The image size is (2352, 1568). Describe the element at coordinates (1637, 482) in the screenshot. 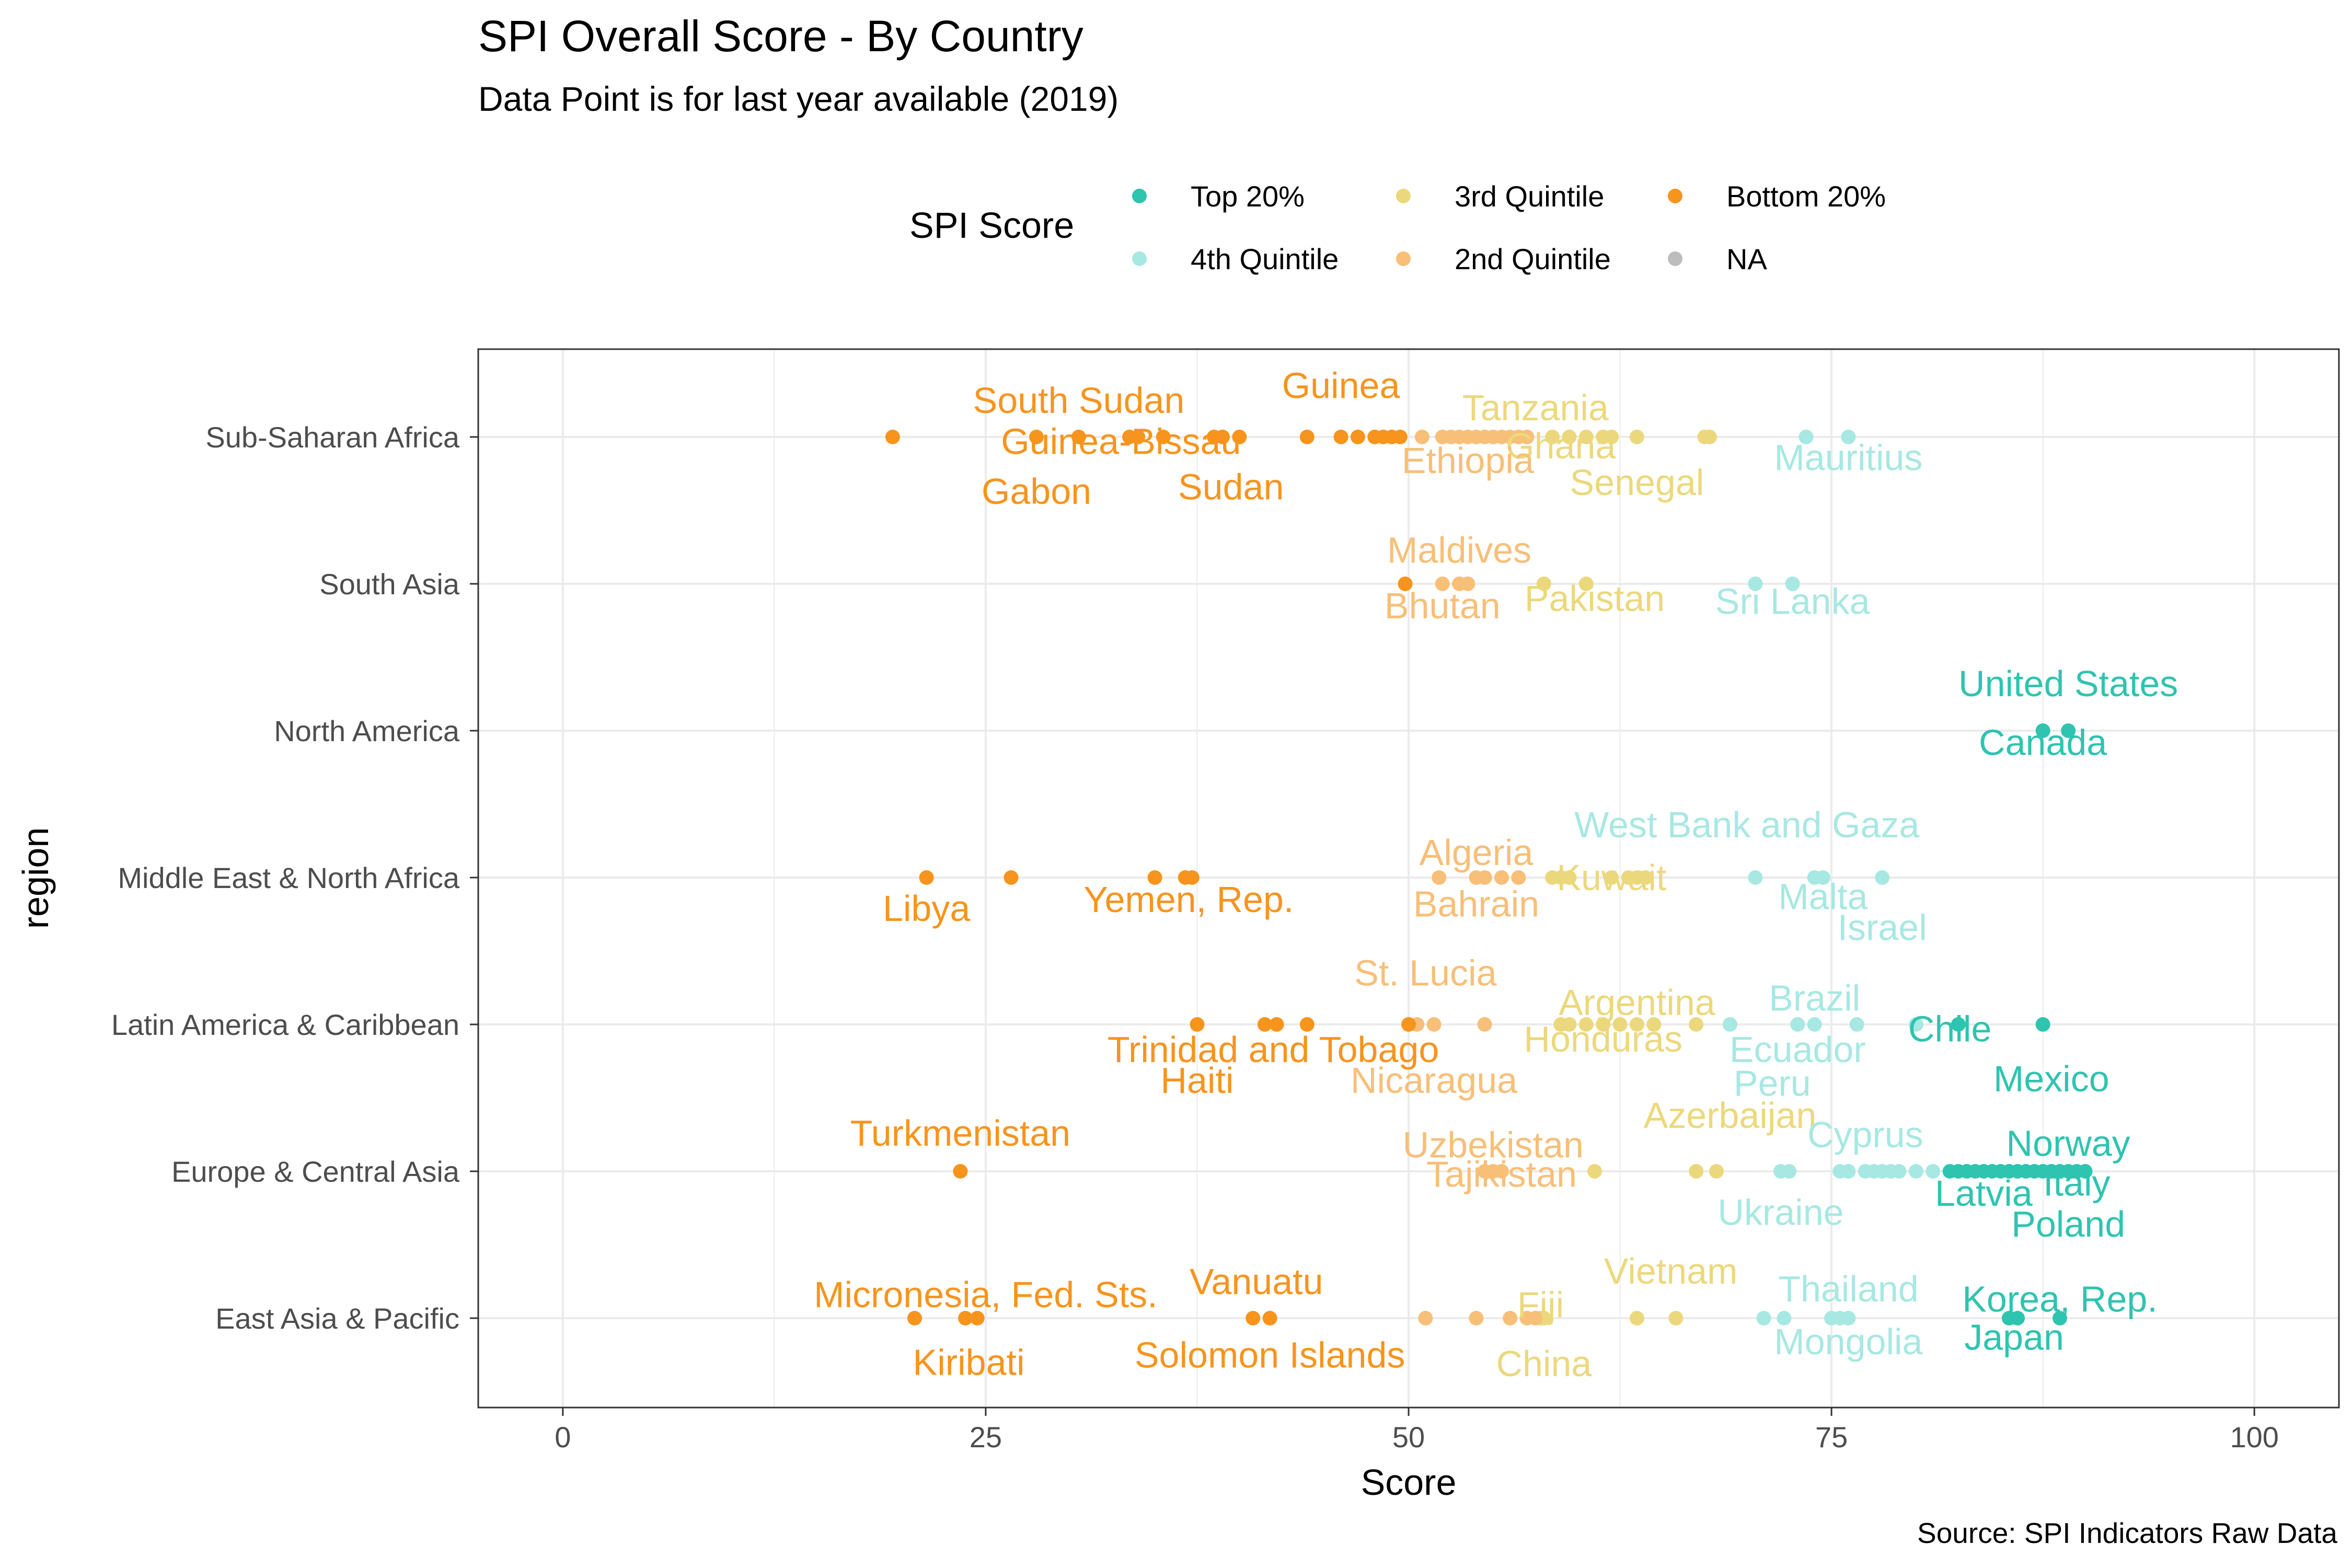

I see `label-senegal: Senegal` at that location.